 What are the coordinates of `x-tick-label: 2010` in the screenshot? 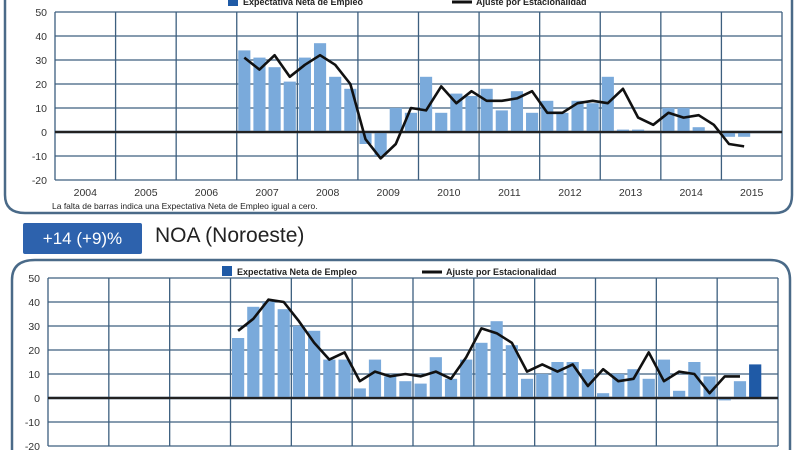 It's located at (449, 193).